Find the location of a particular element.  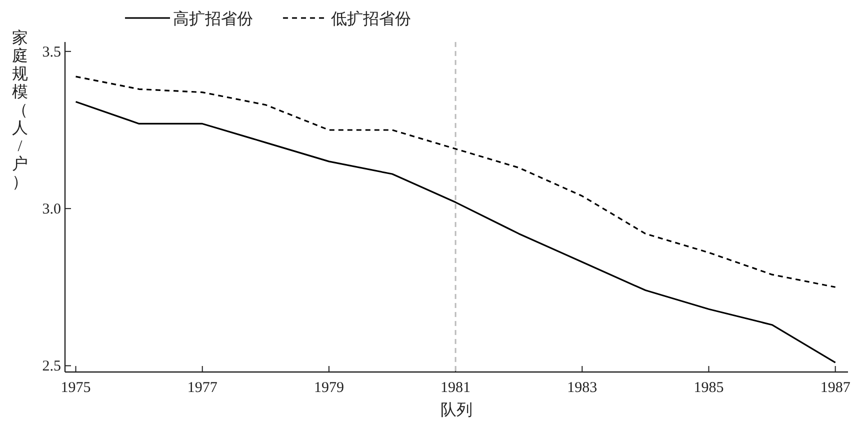

y-tick-label: 2.5 is located at coordinates (51, 366).